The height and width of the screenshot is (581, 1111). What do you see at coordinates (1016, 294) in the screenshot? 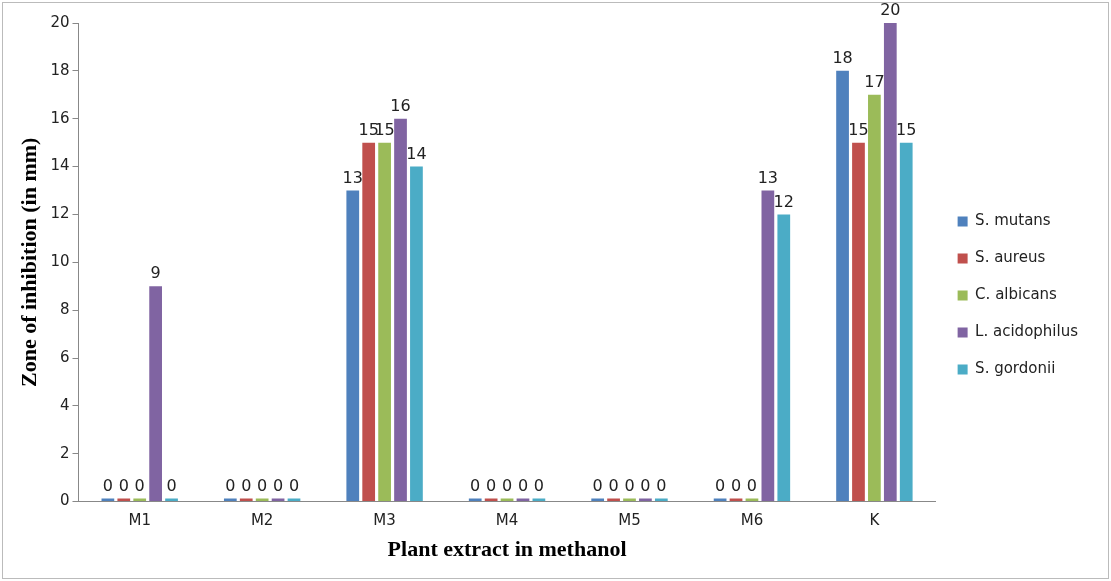
I see `legend-label: C. albicans` at bounding box center [1016, 294].